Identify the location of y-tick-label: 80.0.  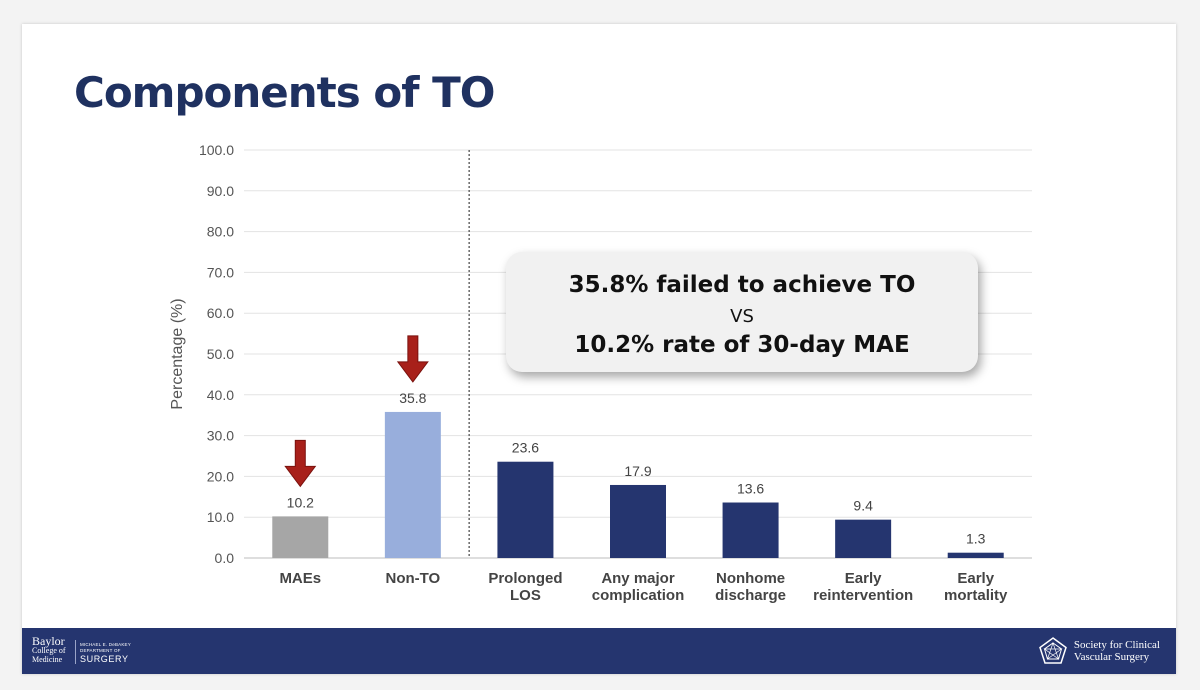
(220, 232).